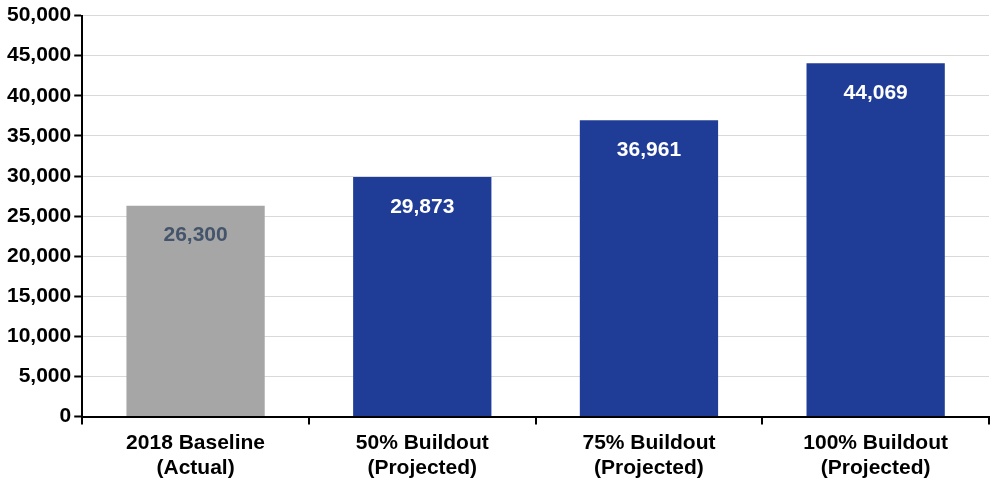  I want to click on y-tick-label: 35,000, so click(39, 134).